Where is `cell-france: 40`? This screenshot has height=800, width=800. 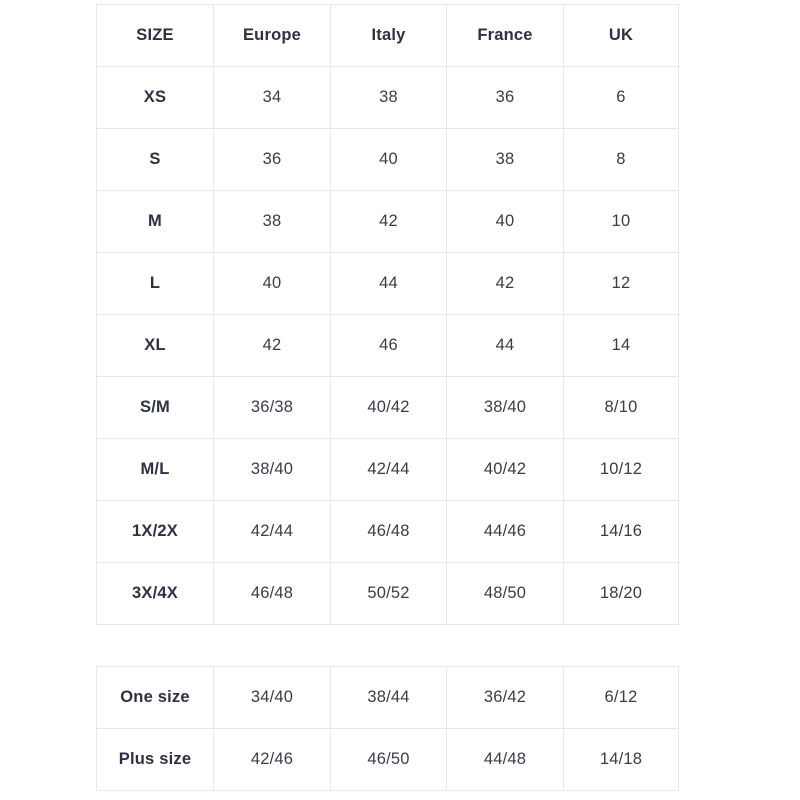
cell-france: 40 is located at coordinates (505, 221).